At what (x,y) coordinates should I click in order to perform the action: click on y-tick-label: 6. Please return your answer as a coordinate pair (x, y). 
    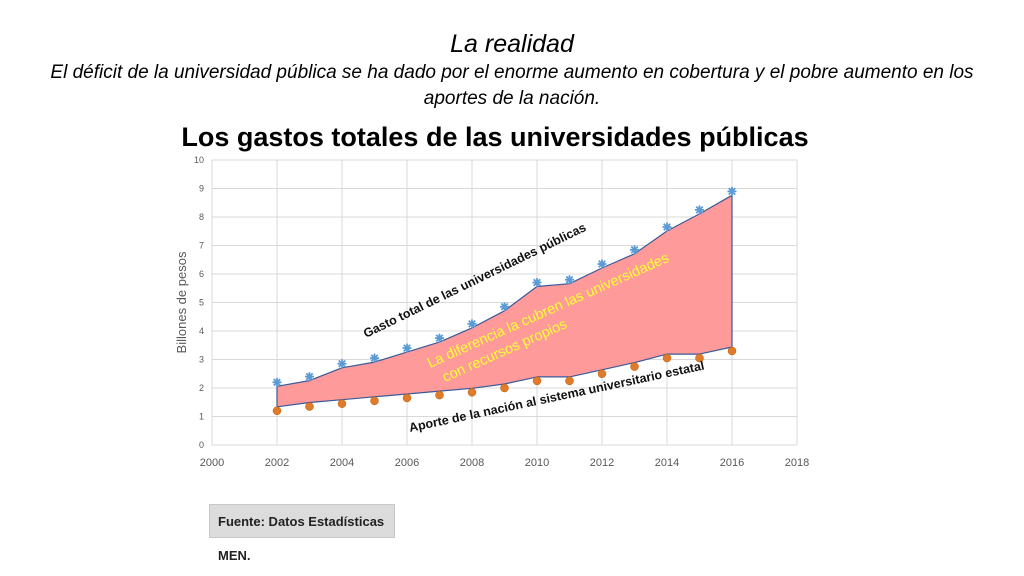
    Looking at the image, I should click on (201, 274).